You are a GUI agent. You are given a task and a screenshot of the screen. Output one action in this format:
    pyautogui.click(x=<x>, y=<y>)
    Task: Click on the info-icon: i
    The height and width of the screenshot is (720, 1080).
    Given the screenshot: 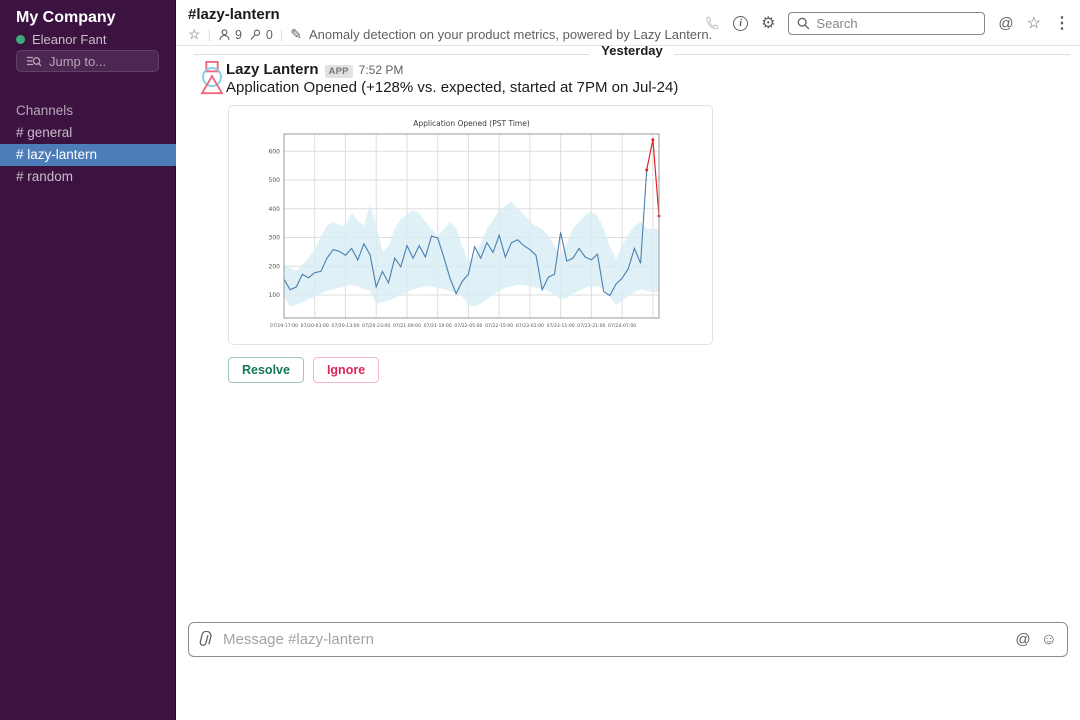 What is the action you would take?
    pyautogui.click(x=741, y=23)
    